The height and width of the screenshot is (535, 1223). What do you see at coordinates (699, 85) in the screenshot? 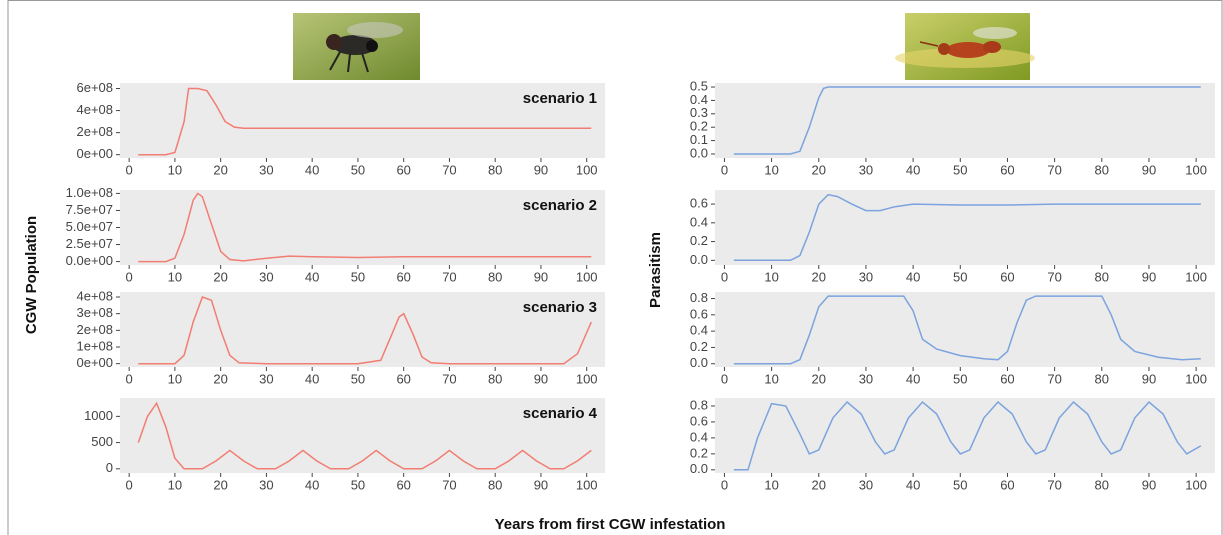
I see `y-tick-label: 0.5` at bounding box center [699, 85].